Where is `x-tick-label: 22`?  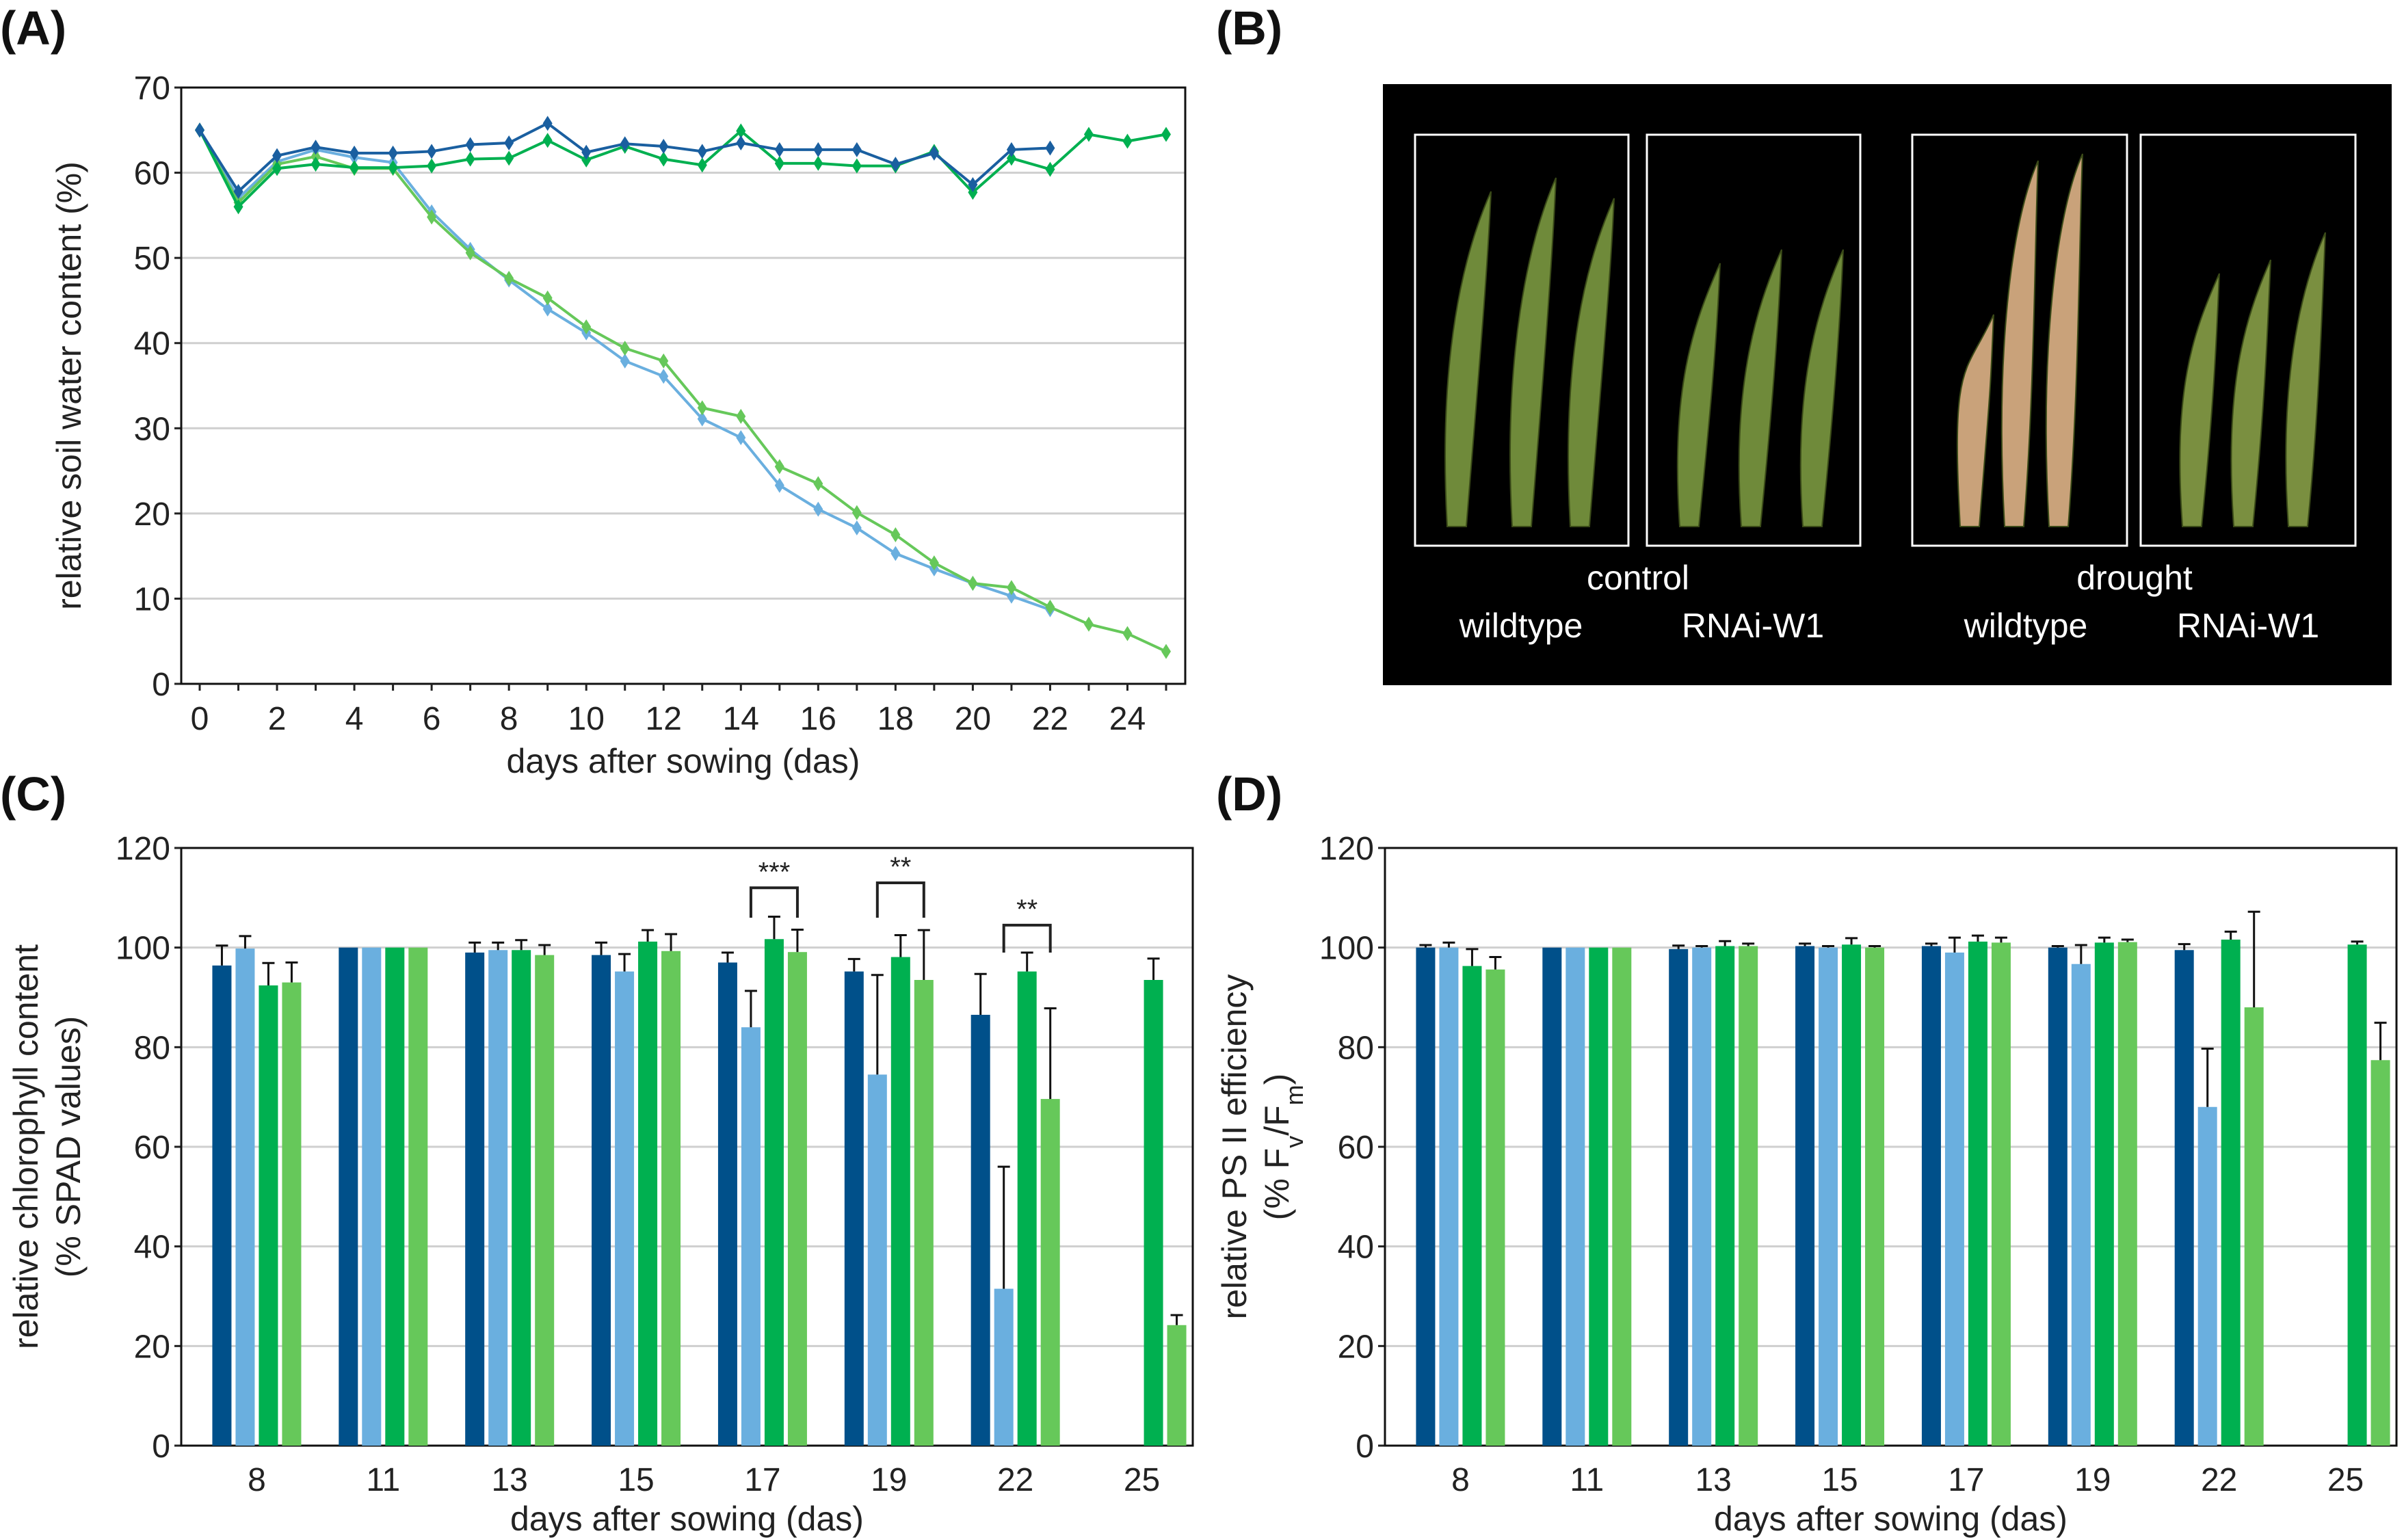 x-tick-label: 22 is located at coordinates (1015, 1480).